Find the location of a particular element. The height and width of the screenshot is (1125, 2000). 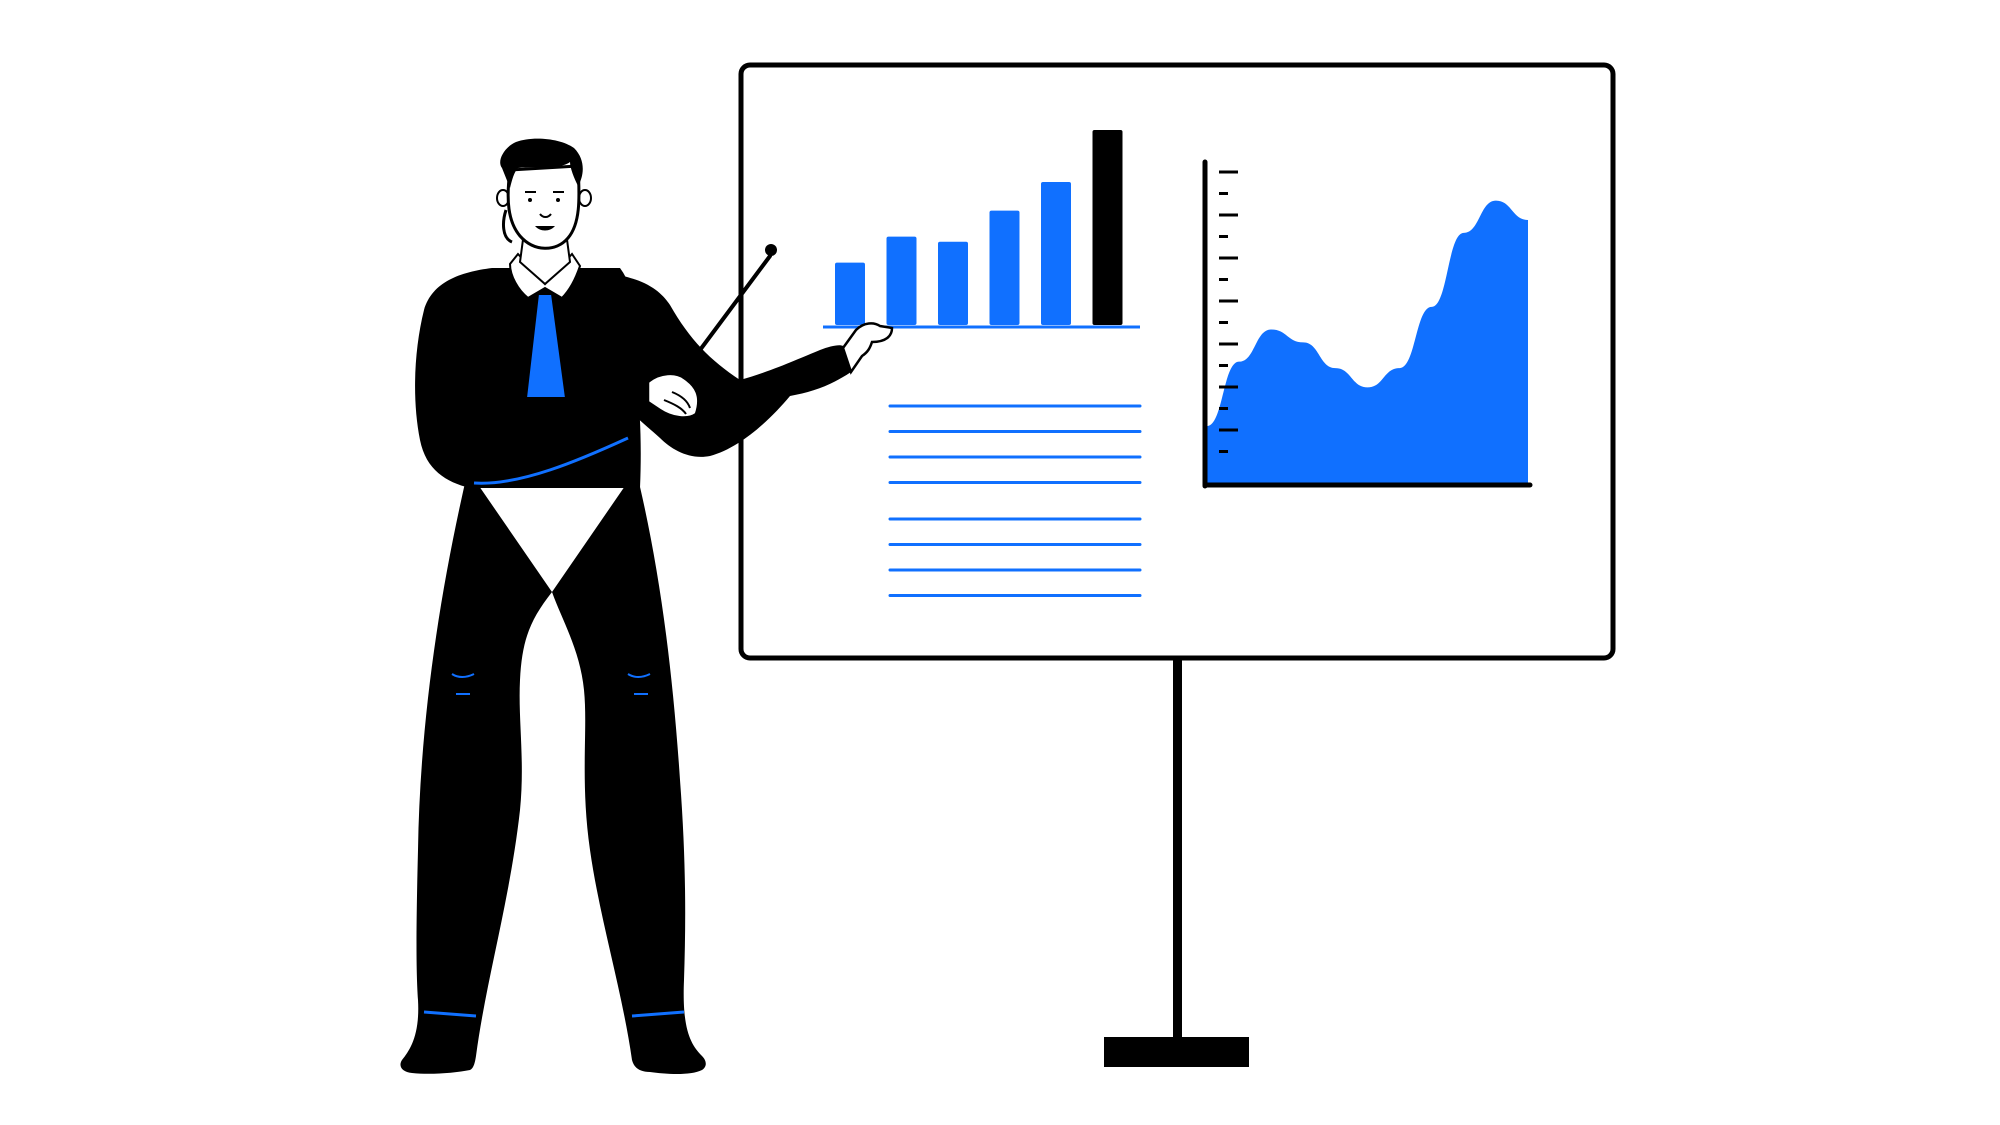

area-chart-fill is located at coordinates (1367, 342).